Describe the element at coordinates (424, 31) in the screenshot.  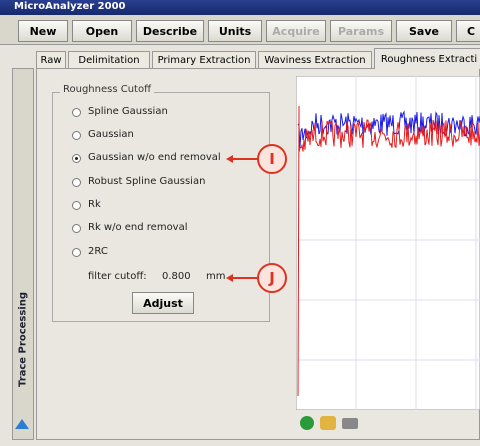
I see `toolbar-button: Save` at that location.